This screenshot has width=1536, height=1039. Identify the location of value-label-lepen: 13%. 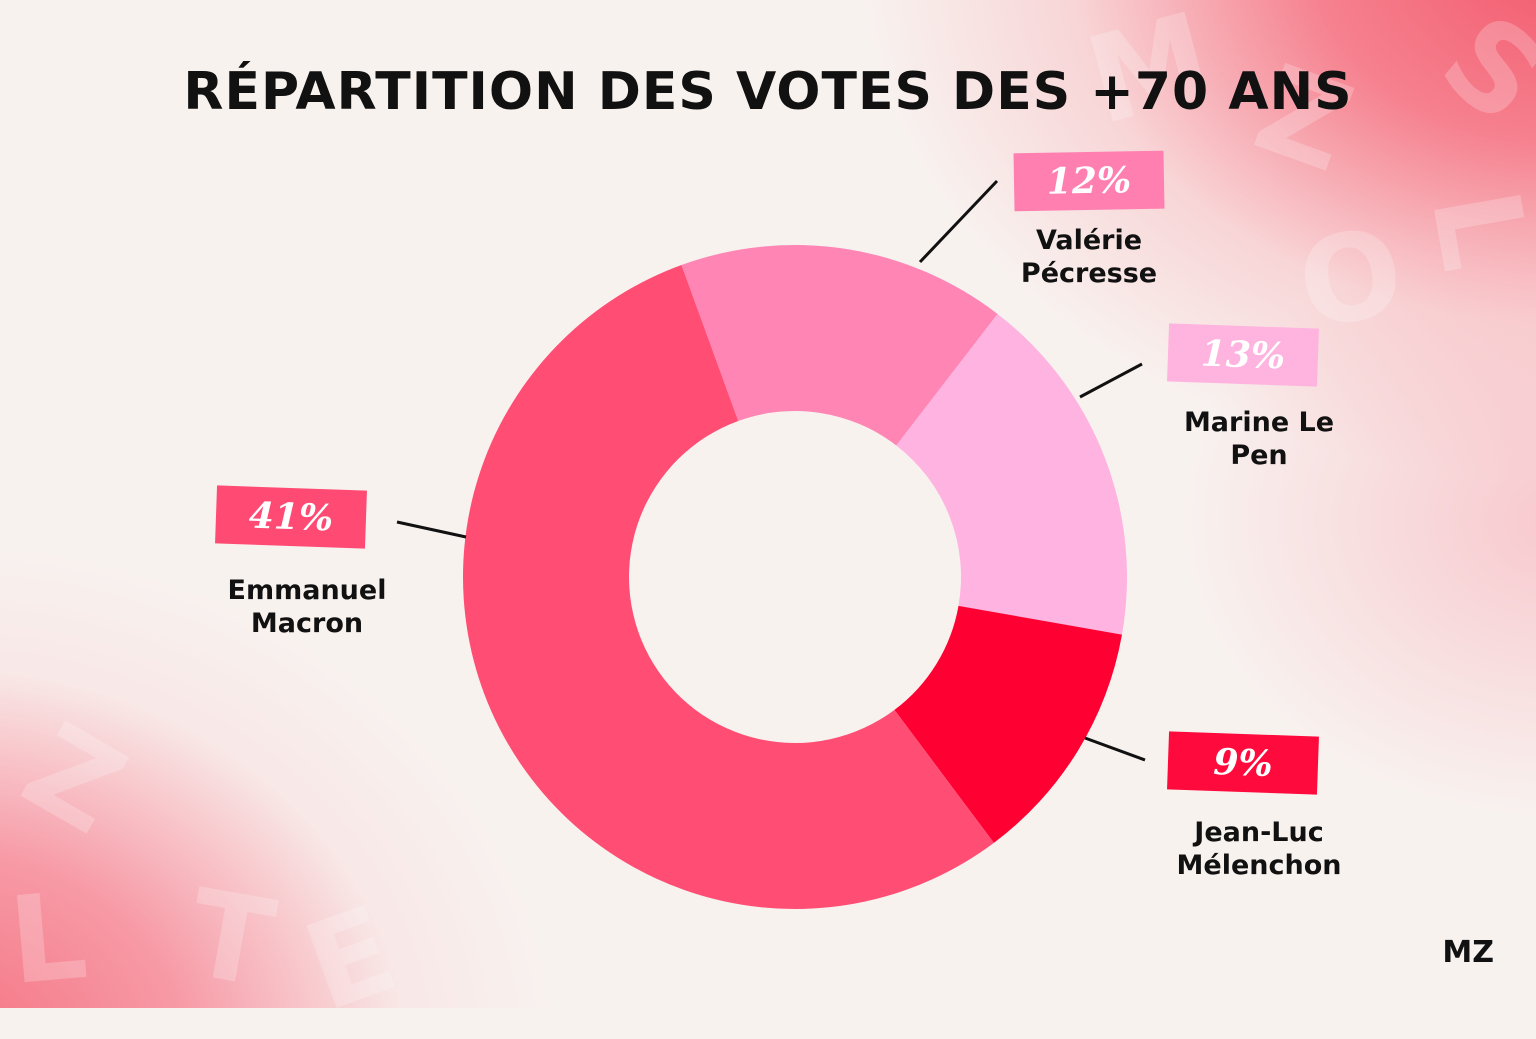
(1243, 355).